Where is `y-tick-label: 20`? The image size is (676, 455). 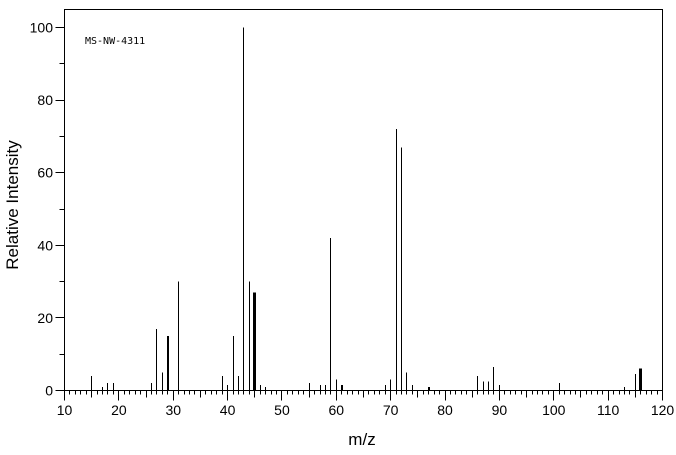 y-tick-label: 20 is located at coordinates (45, 318).